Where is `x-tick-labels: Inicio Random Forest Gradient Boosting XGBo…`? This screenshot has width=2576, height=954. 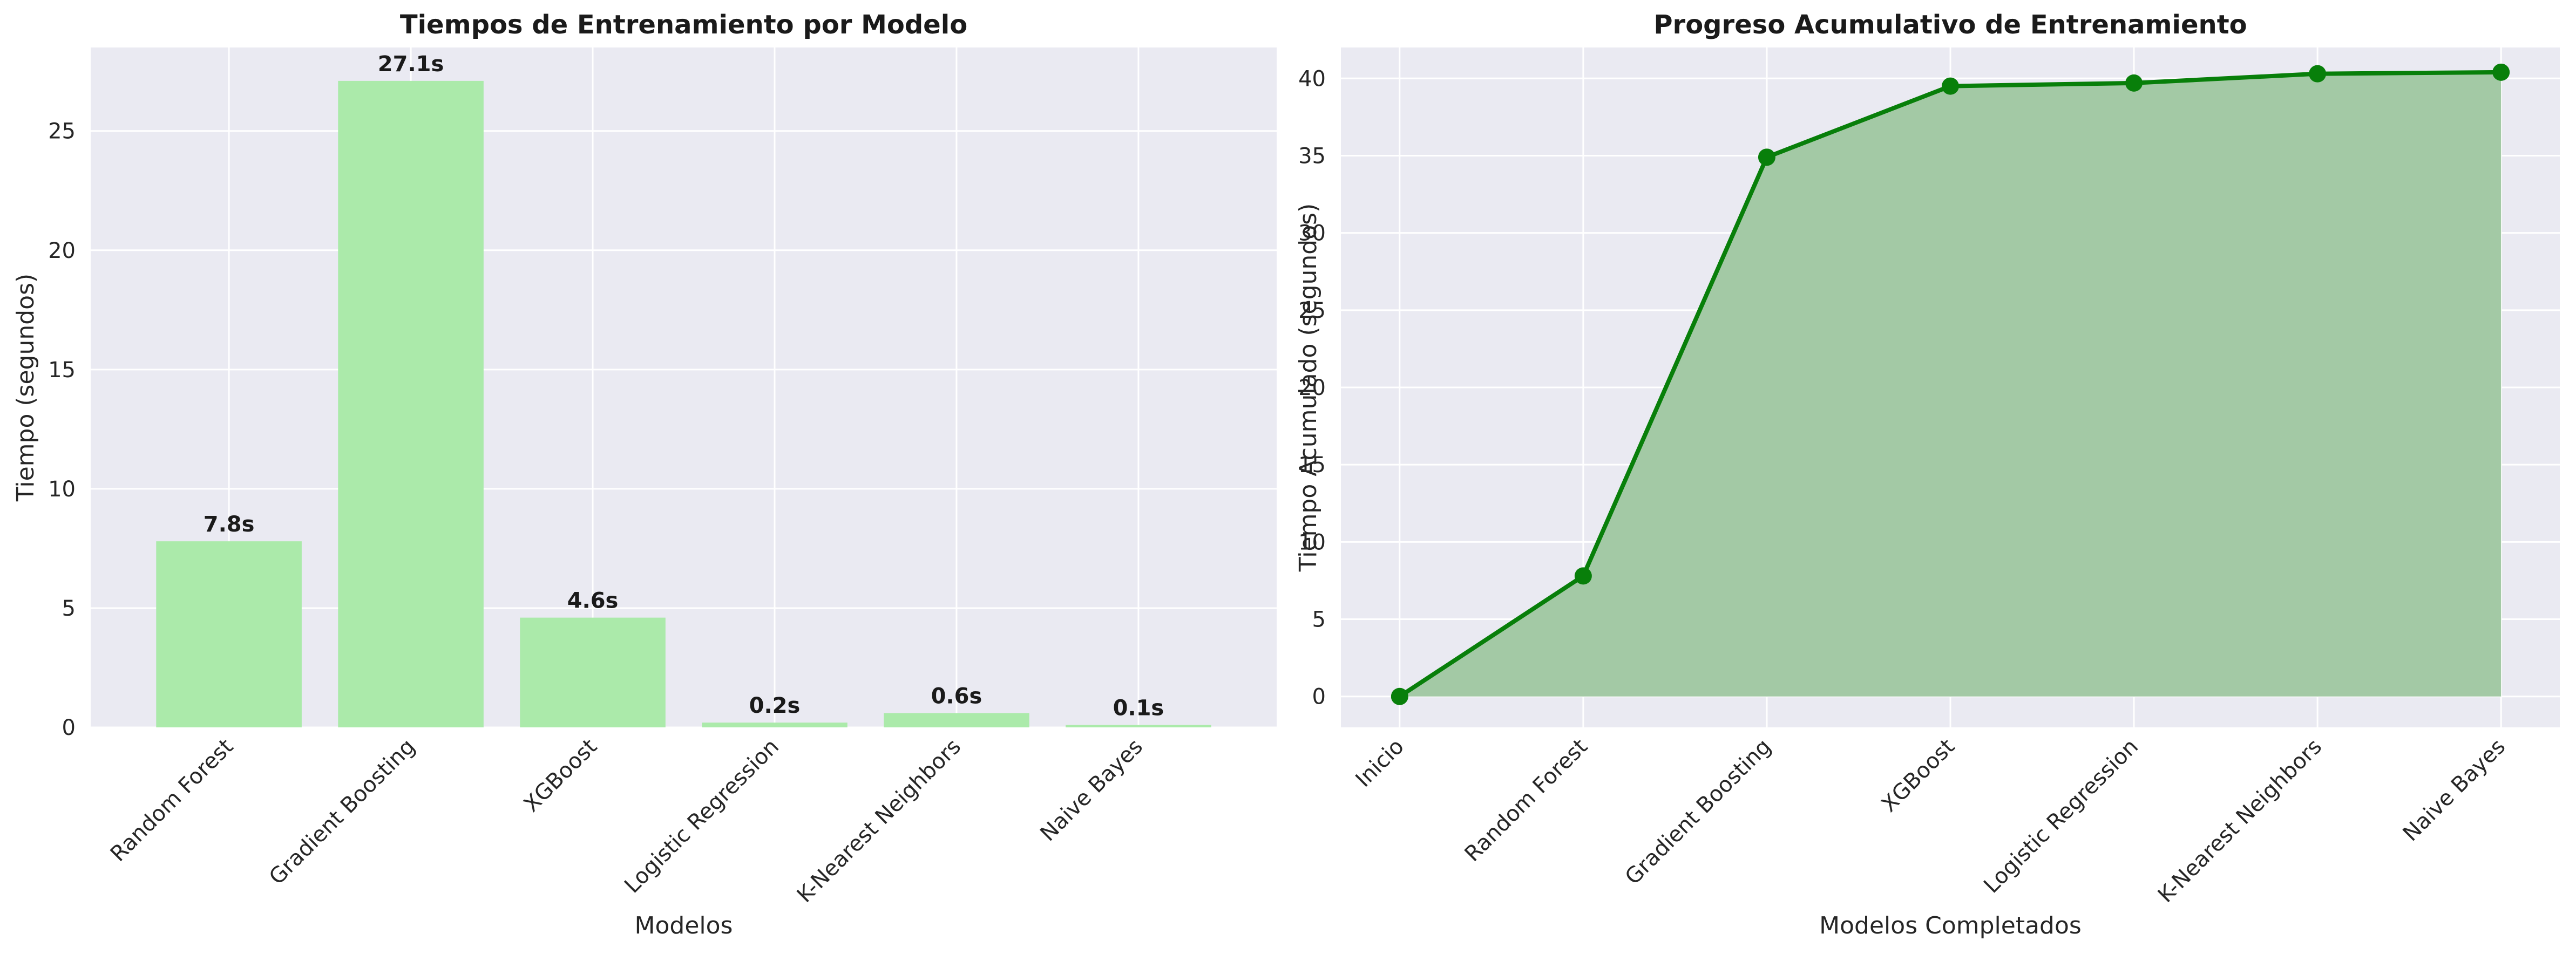
x-tick-labels: Inicio Random Forest Gradient Boosting XGBo… is located at coordinates (1931, 821).